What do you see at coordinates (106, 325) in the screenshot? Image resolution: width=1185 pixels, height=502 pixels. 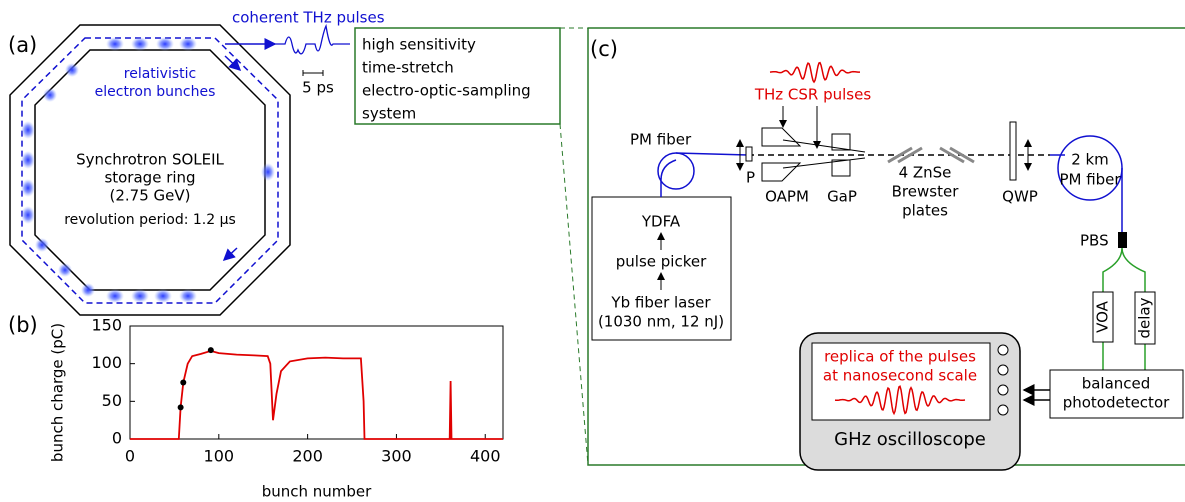 I see `y-tick-label: 150` at bounding box center [106, 325].